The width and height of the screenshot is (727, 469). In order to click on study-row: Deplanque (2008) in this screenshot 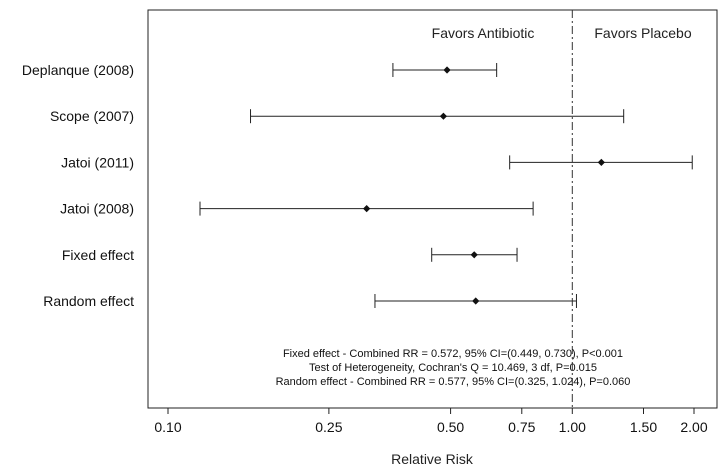, I will do `click(260, 70)`.